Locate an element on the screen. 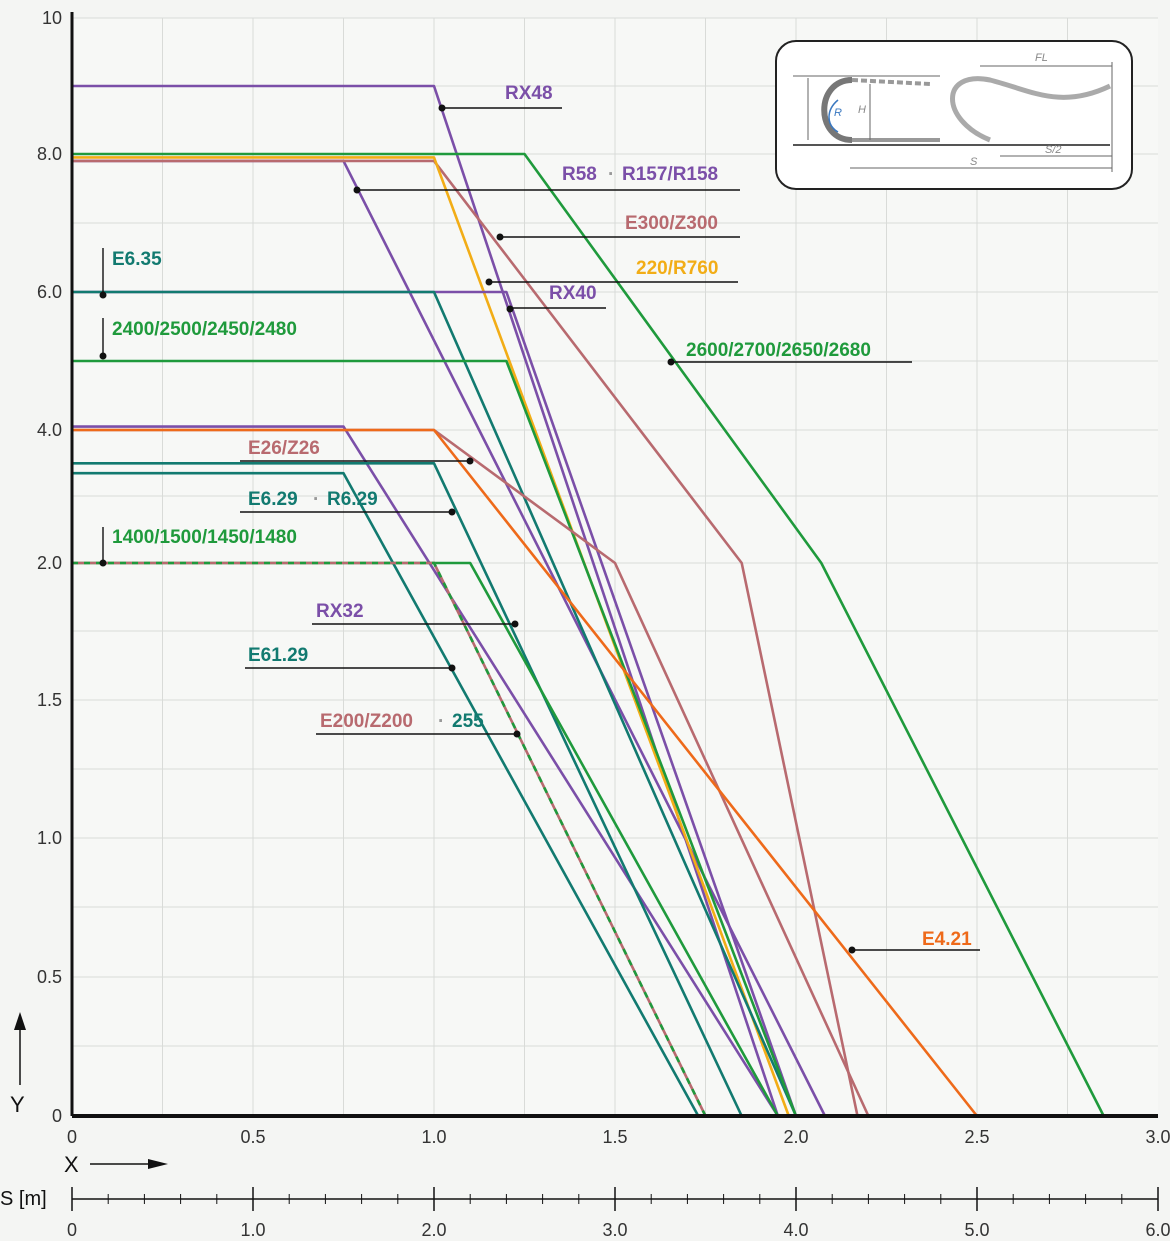 This screenshot has width=1170, height=1241. s-tick-label: 6.0 is located at coordinates (1157, 1230).